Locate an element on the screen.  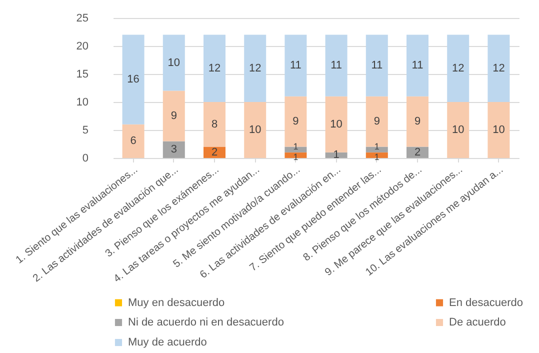
legend-label: Muy en desacuerdo is located at coordinates (176, 302).